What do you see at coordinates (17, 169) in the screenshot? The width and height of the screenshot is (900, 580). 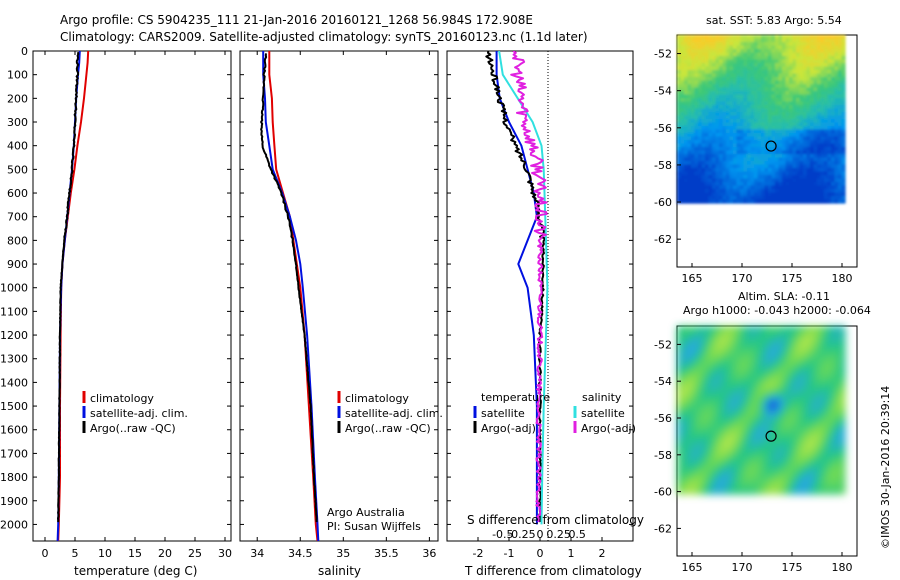 I see `depth-tick-label: 500` at bounding box center [17, 169].